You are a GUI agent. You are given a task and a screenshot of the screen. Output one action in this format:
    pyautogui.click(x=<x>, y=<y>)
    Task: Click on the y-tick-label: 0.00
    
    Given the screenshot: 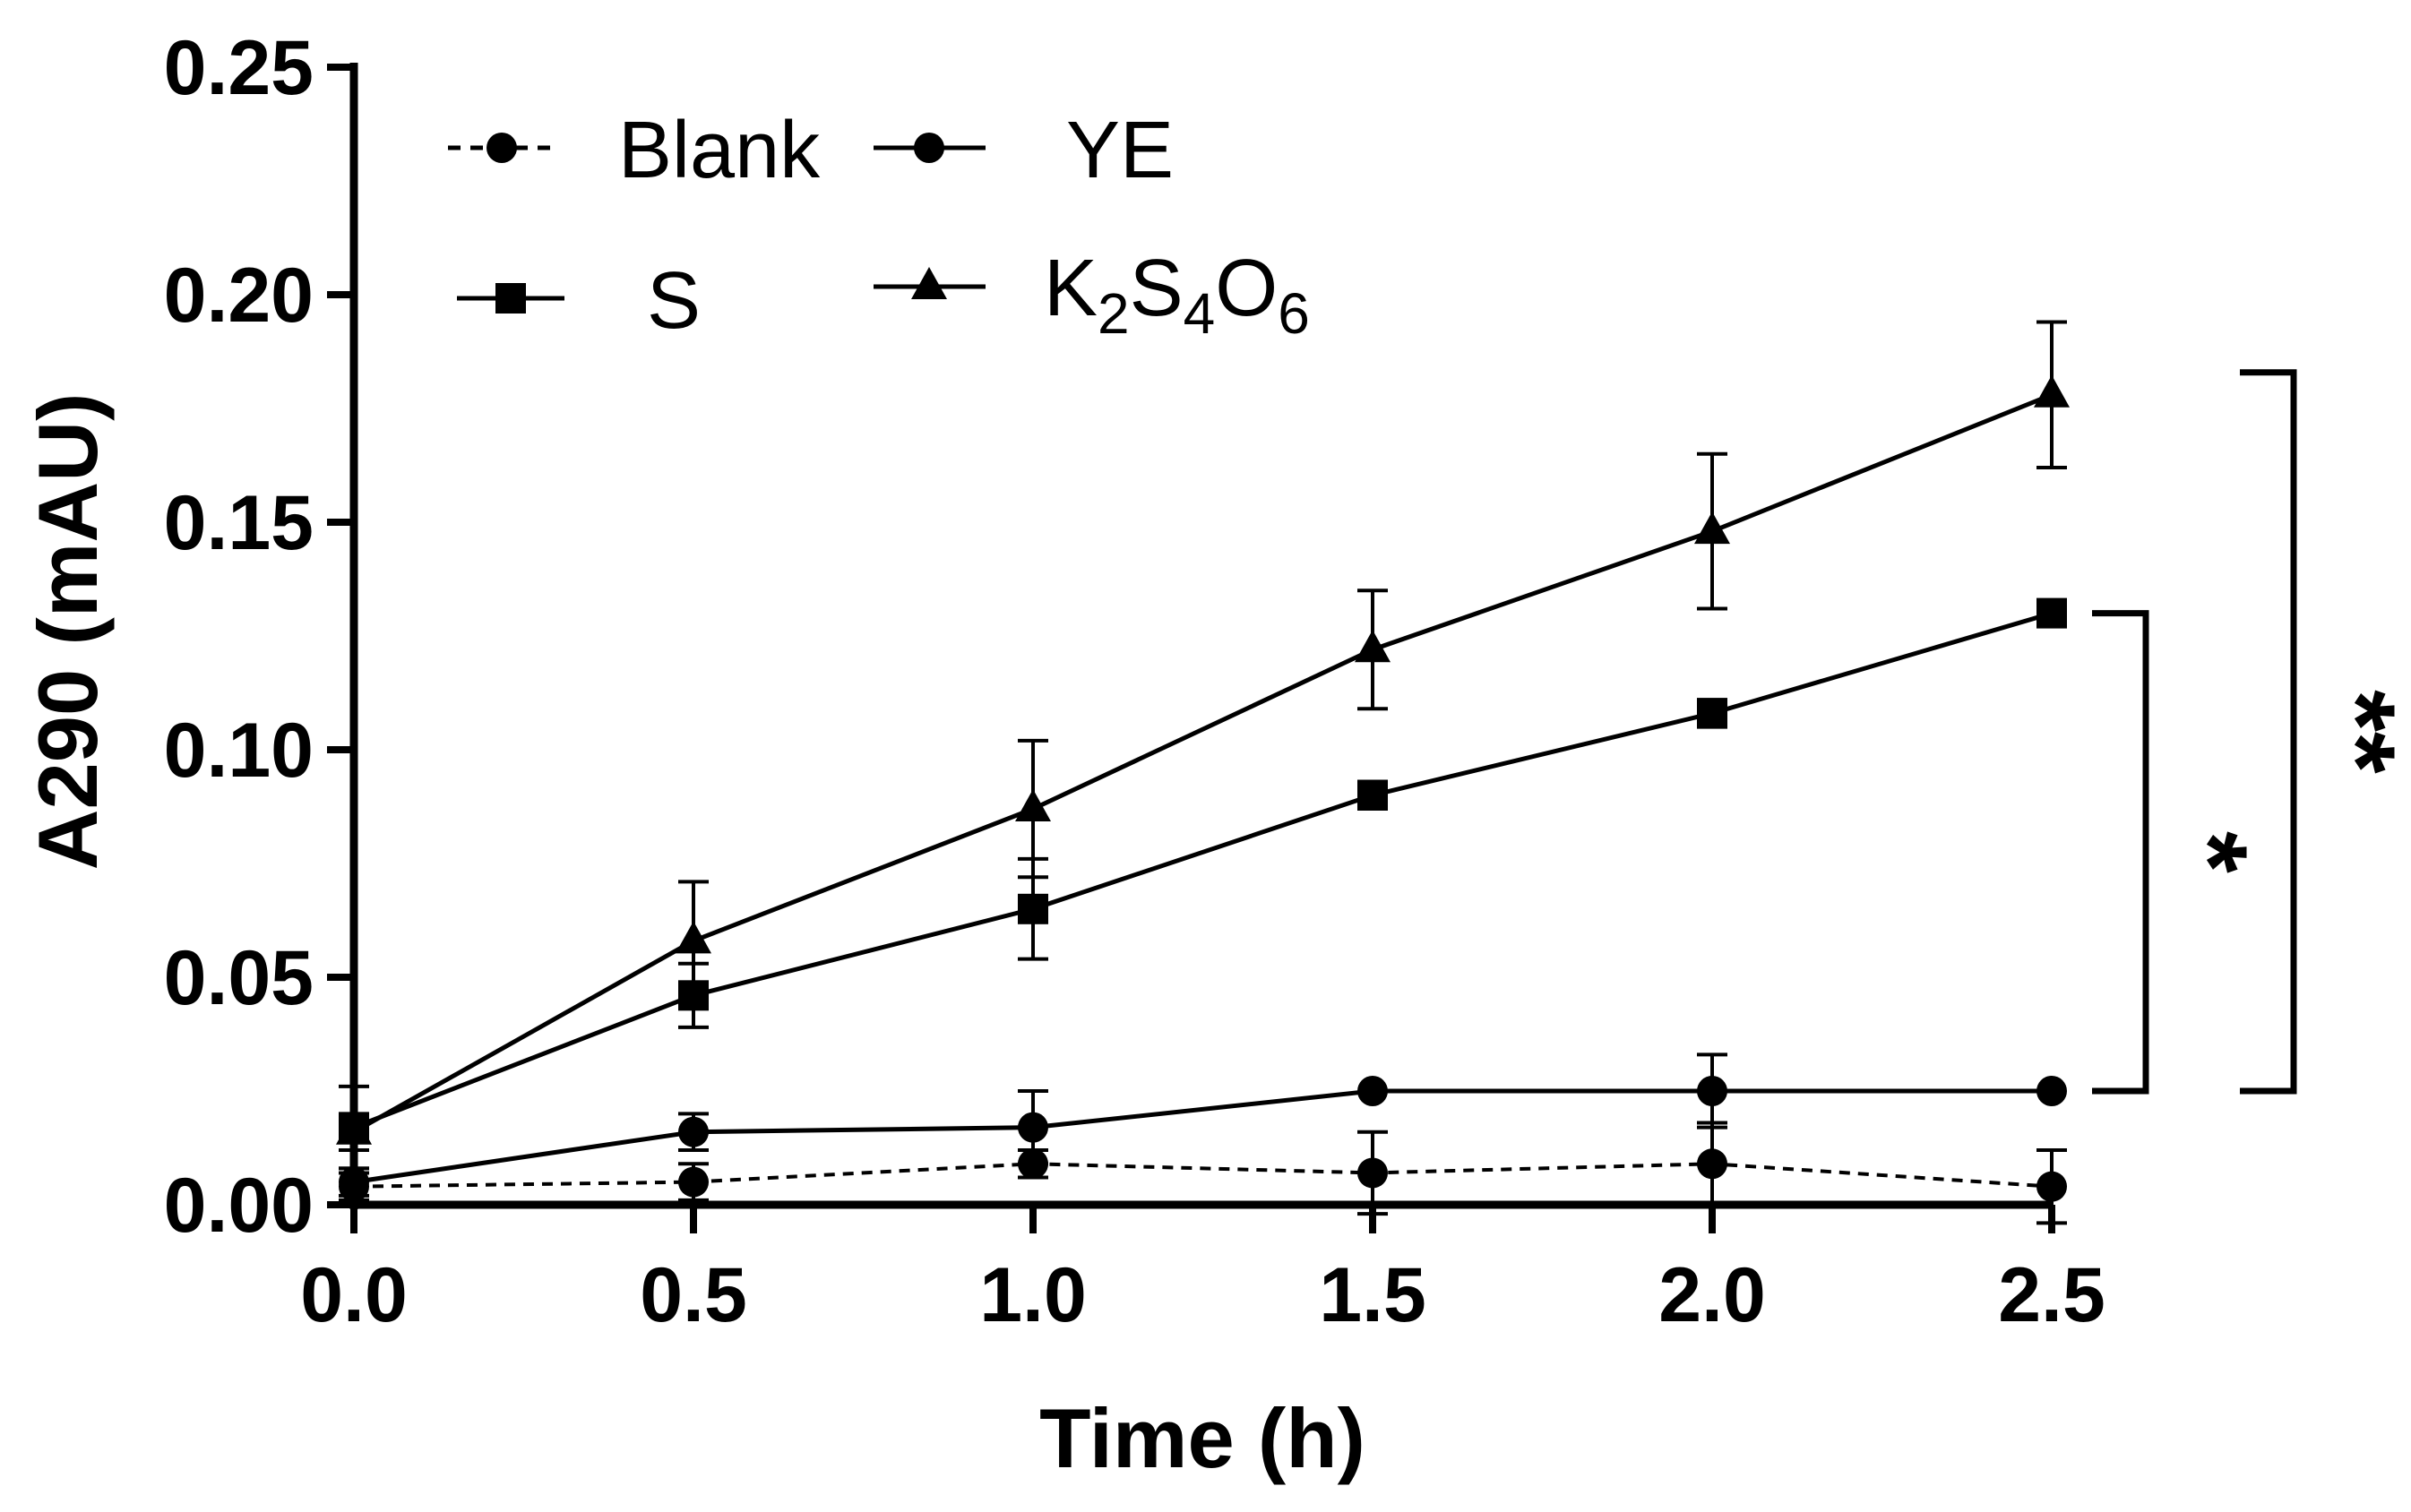 What is the action you would take?
    pyautogui.click(x=239, y=1206)
    